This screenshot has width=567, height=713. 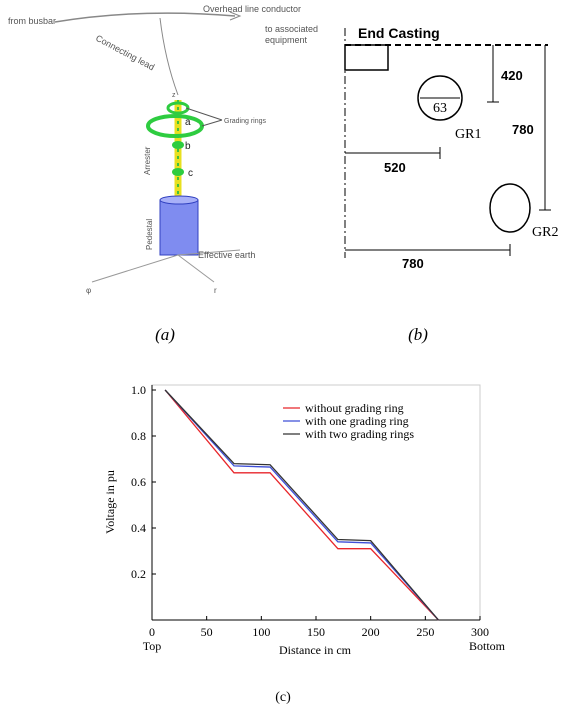 I want to click on y-tick-label: 0.2, so click(x=138, y=574).